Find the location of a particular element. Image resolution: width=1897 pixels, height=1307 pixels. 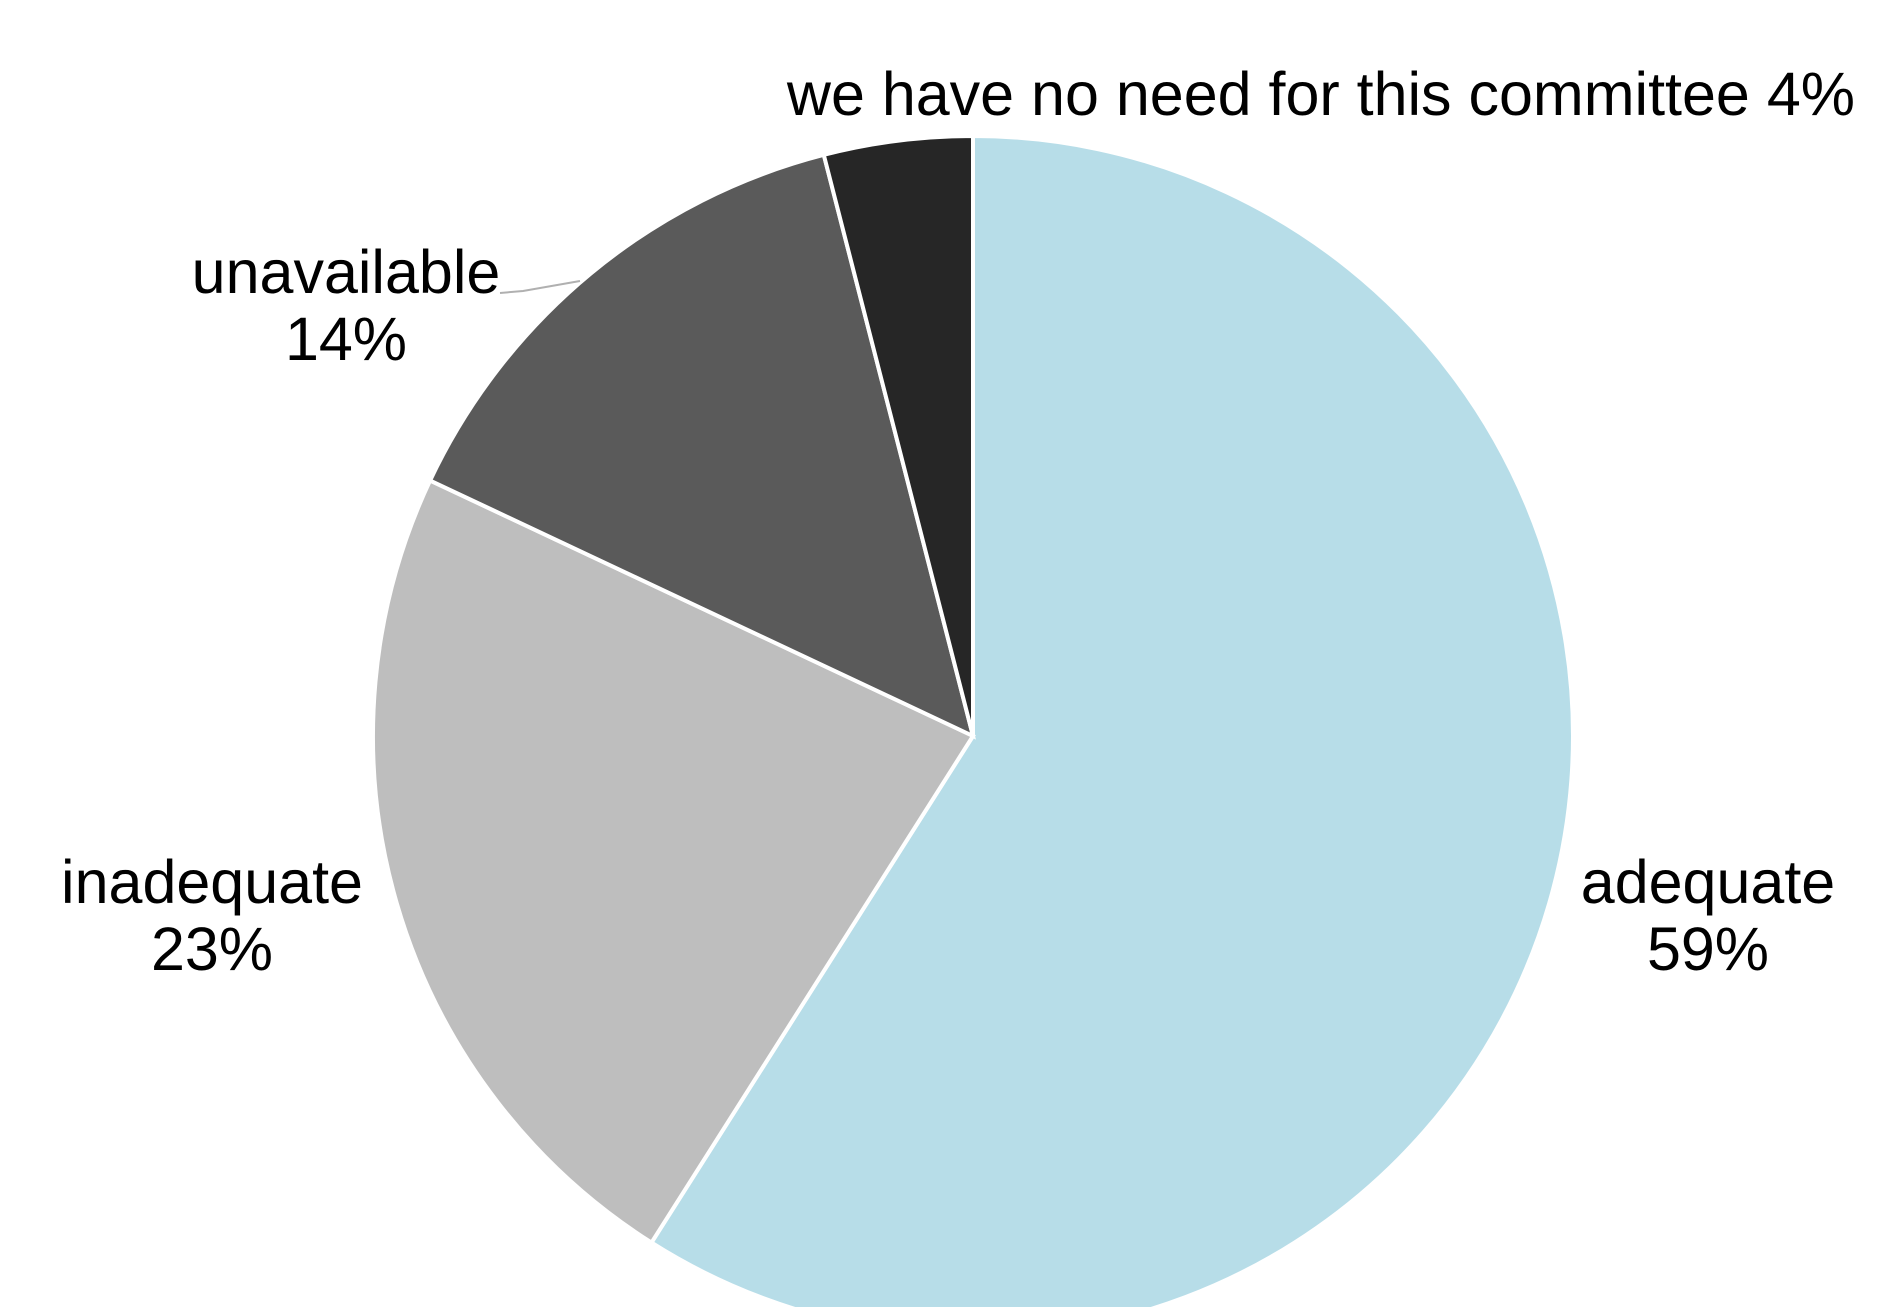

slice-label-no-need-text: we have no need for this committee is located at coordinates (1268, 94).